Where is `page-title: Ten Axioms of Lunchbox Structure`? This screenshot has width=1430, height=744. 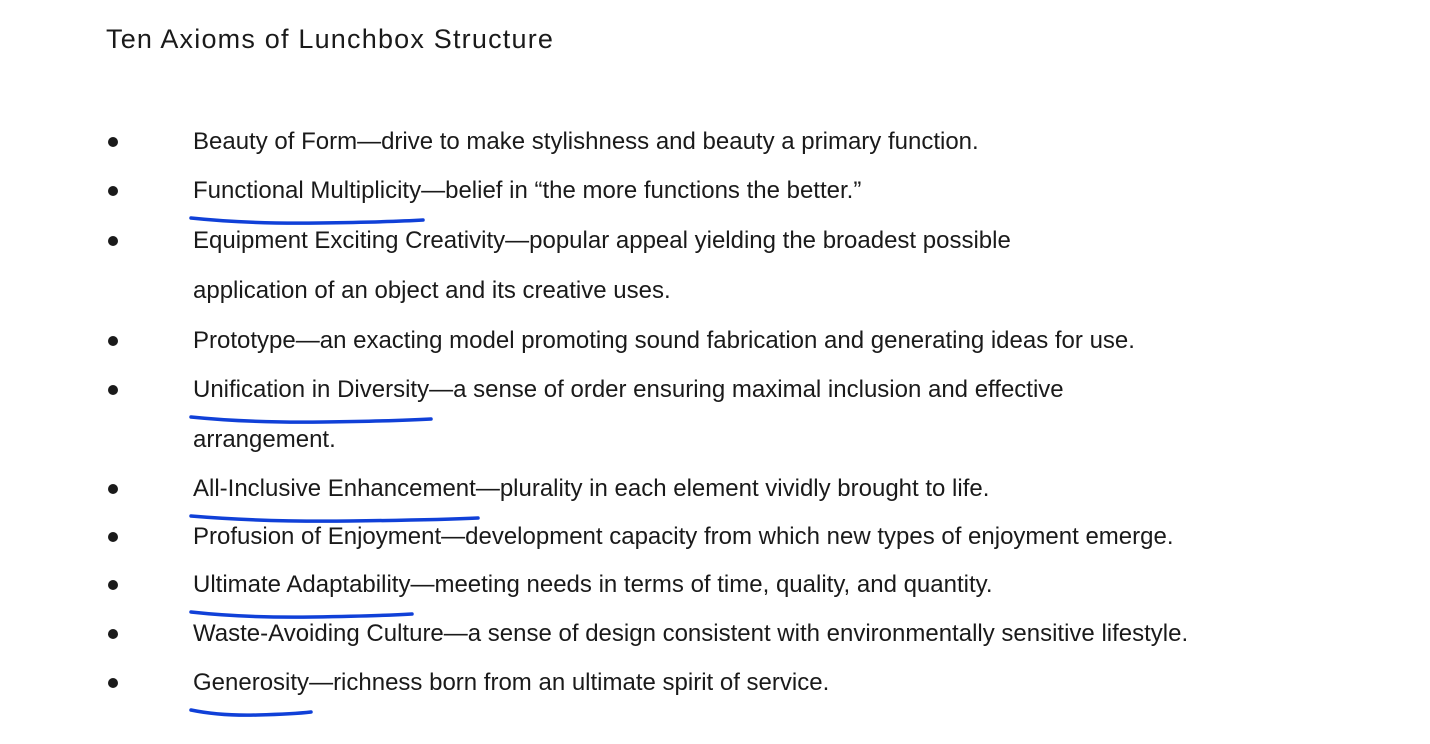 page-title: Ten Axioms of Lunchbox Structure is located at coordinates (330, 39).